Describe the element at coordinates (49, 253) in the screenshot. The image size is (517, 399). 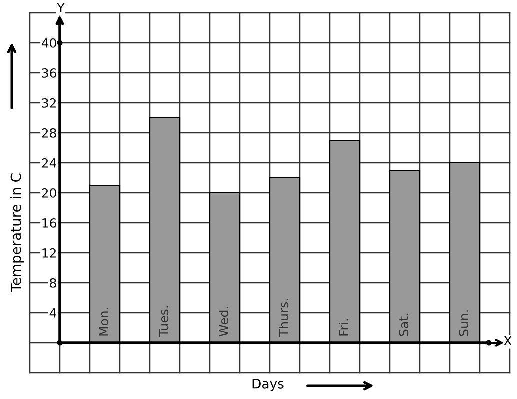
I see `y-tick-label: 12` at that location.